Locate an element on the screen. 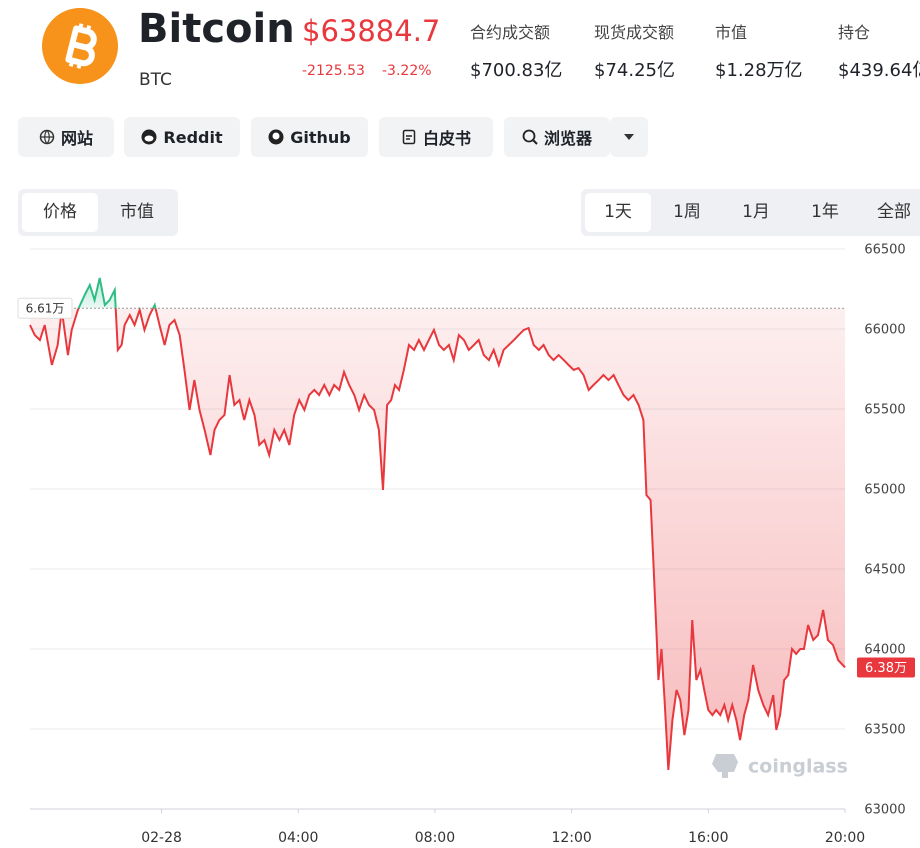 This screenshot has width=920, height=848. x-tick-label: 16:00 is located at coordinates (708, 838).